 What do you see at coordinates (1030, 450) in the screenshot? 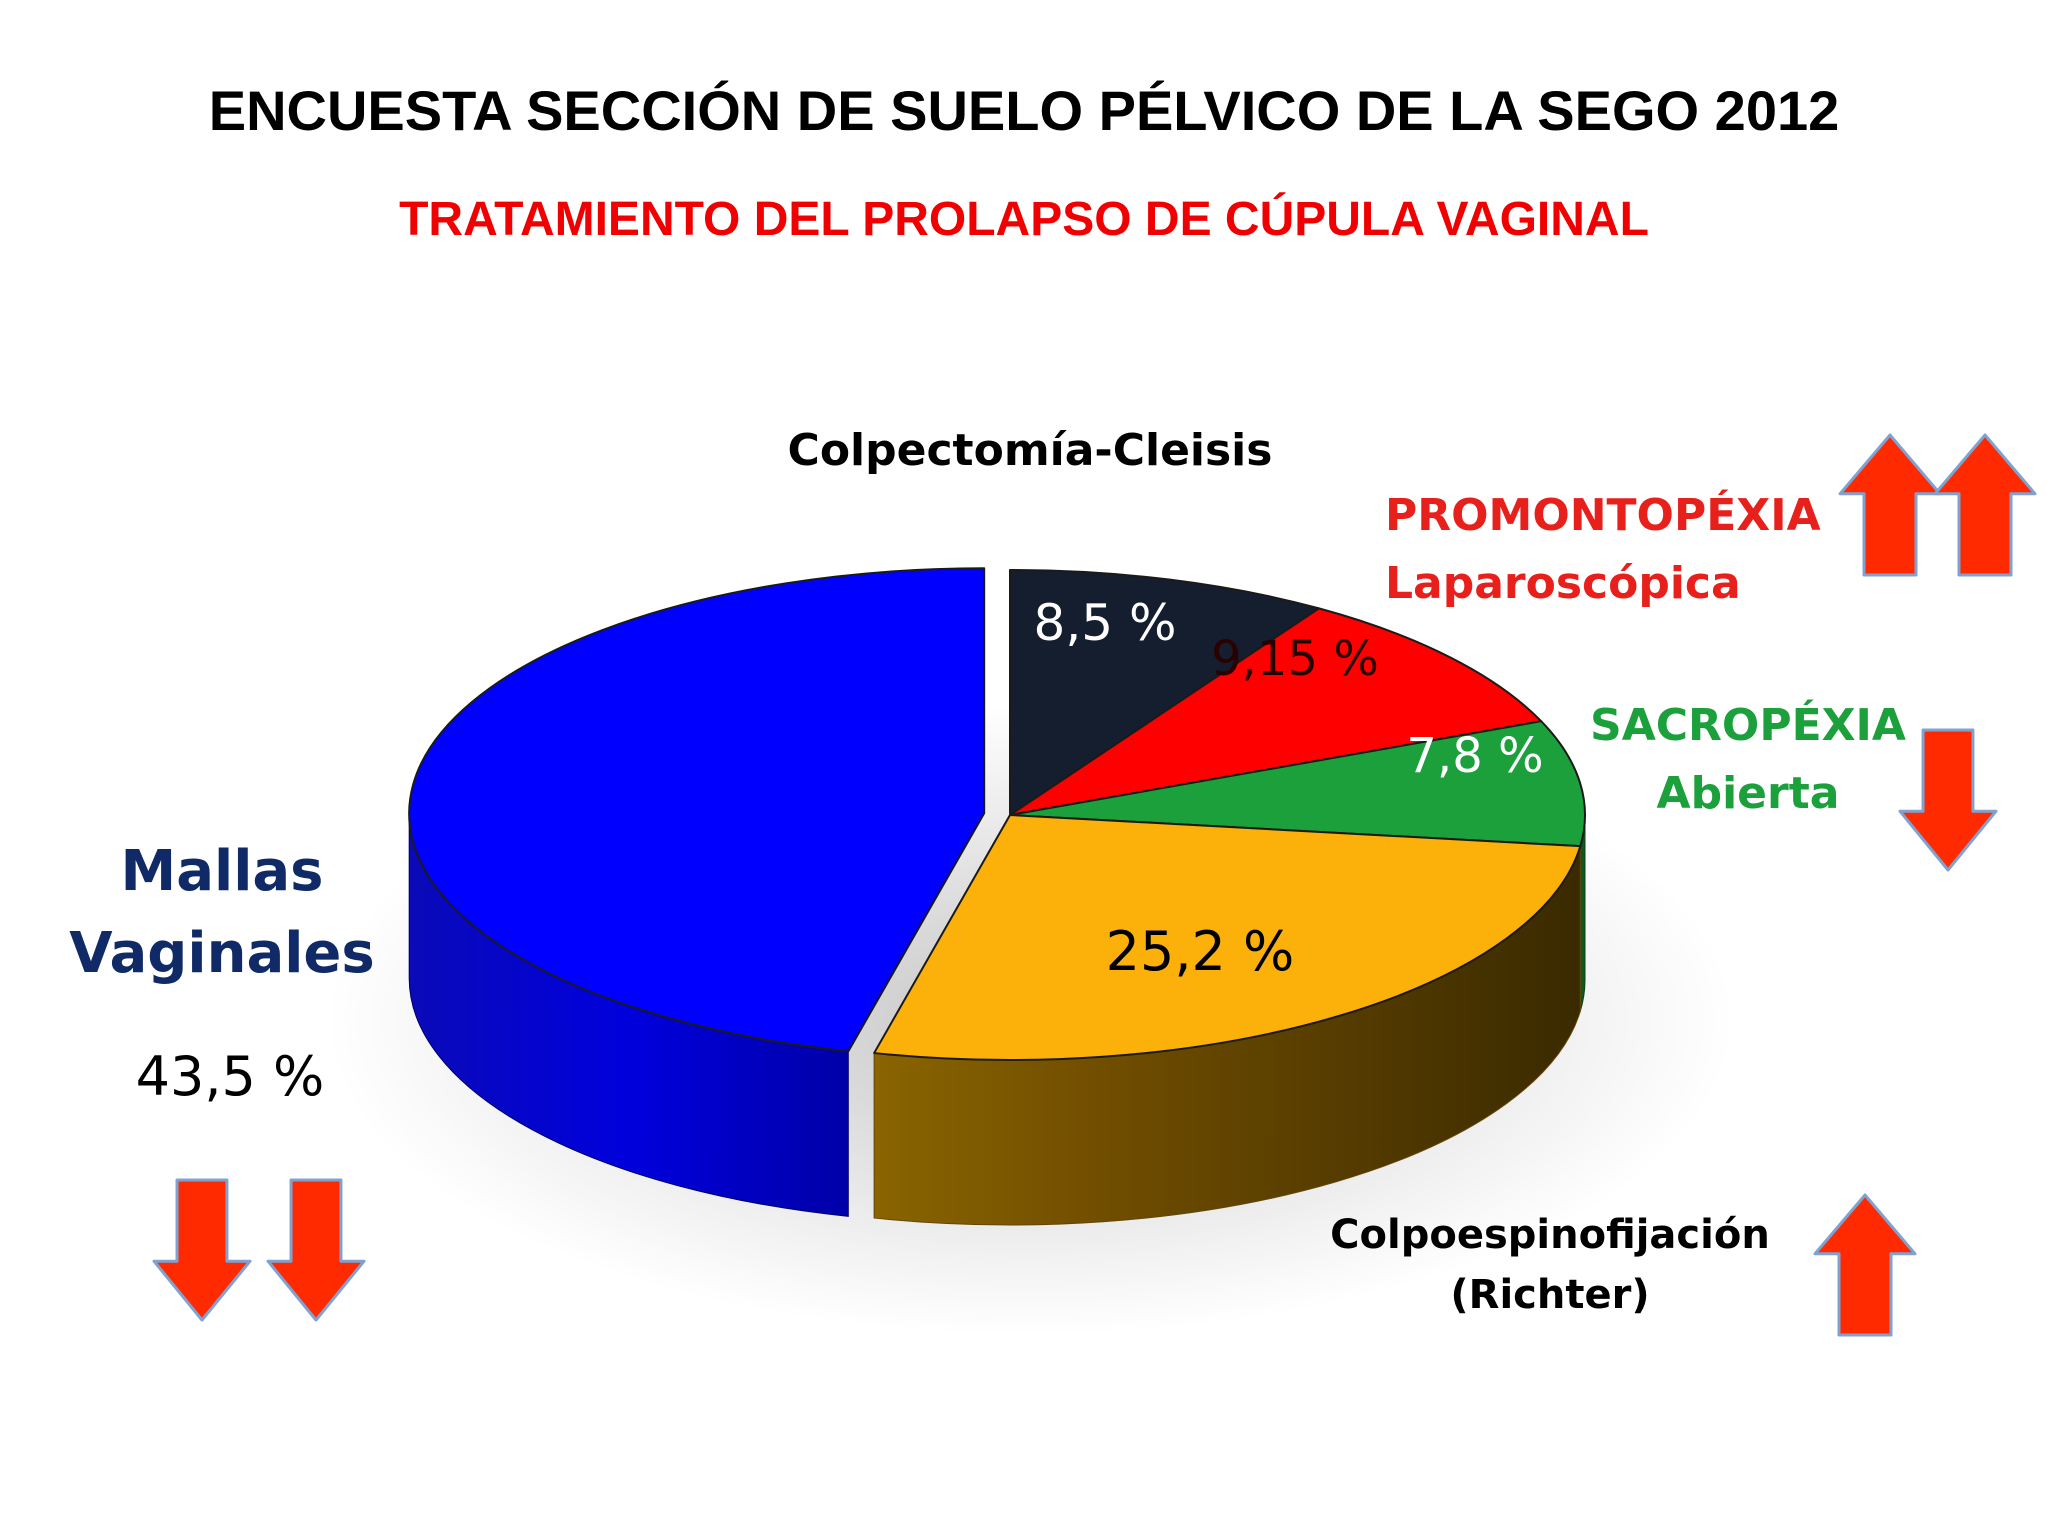
I see `category-label-colpectomia-cleisis: Colpectomía-Cleisis` at bounding box center [1030, 450].